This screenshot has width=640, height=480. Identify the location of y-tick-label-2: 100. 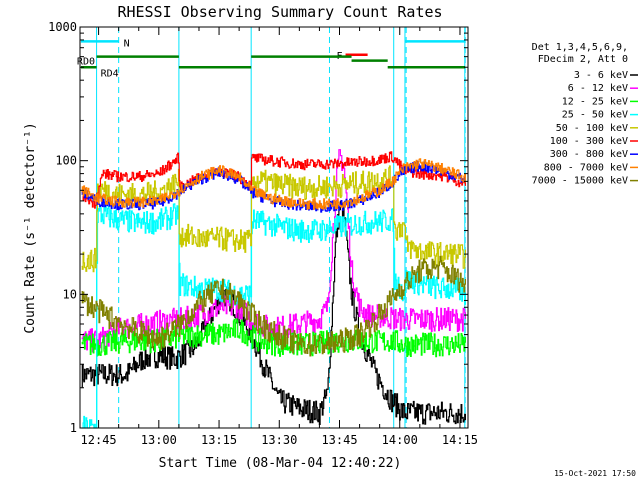
(66, 161).